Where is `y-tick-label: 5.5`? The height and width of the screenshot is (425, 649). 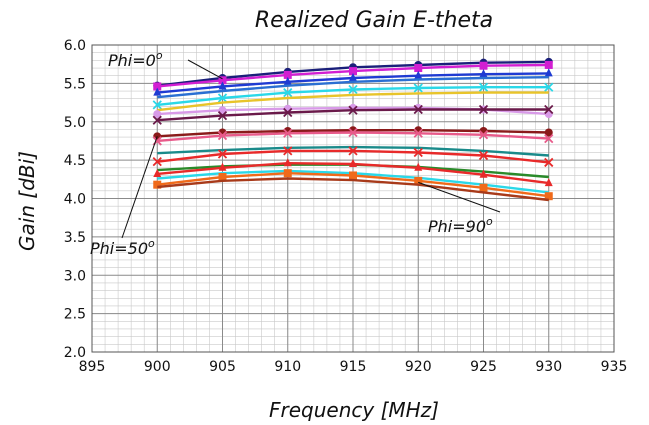 y-tick-label: 5.5 is located at coordinates (75, 84).